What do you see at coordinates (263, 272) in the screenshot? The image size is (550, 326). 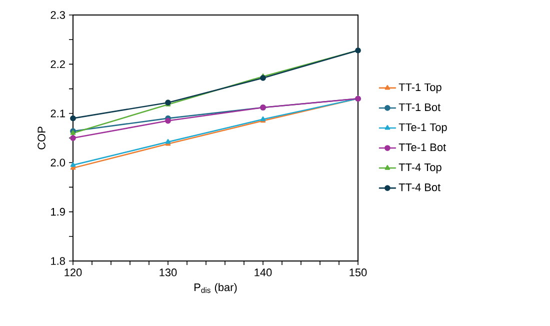 I see `x-tick-label: 140` at bounding box center [263, 272].